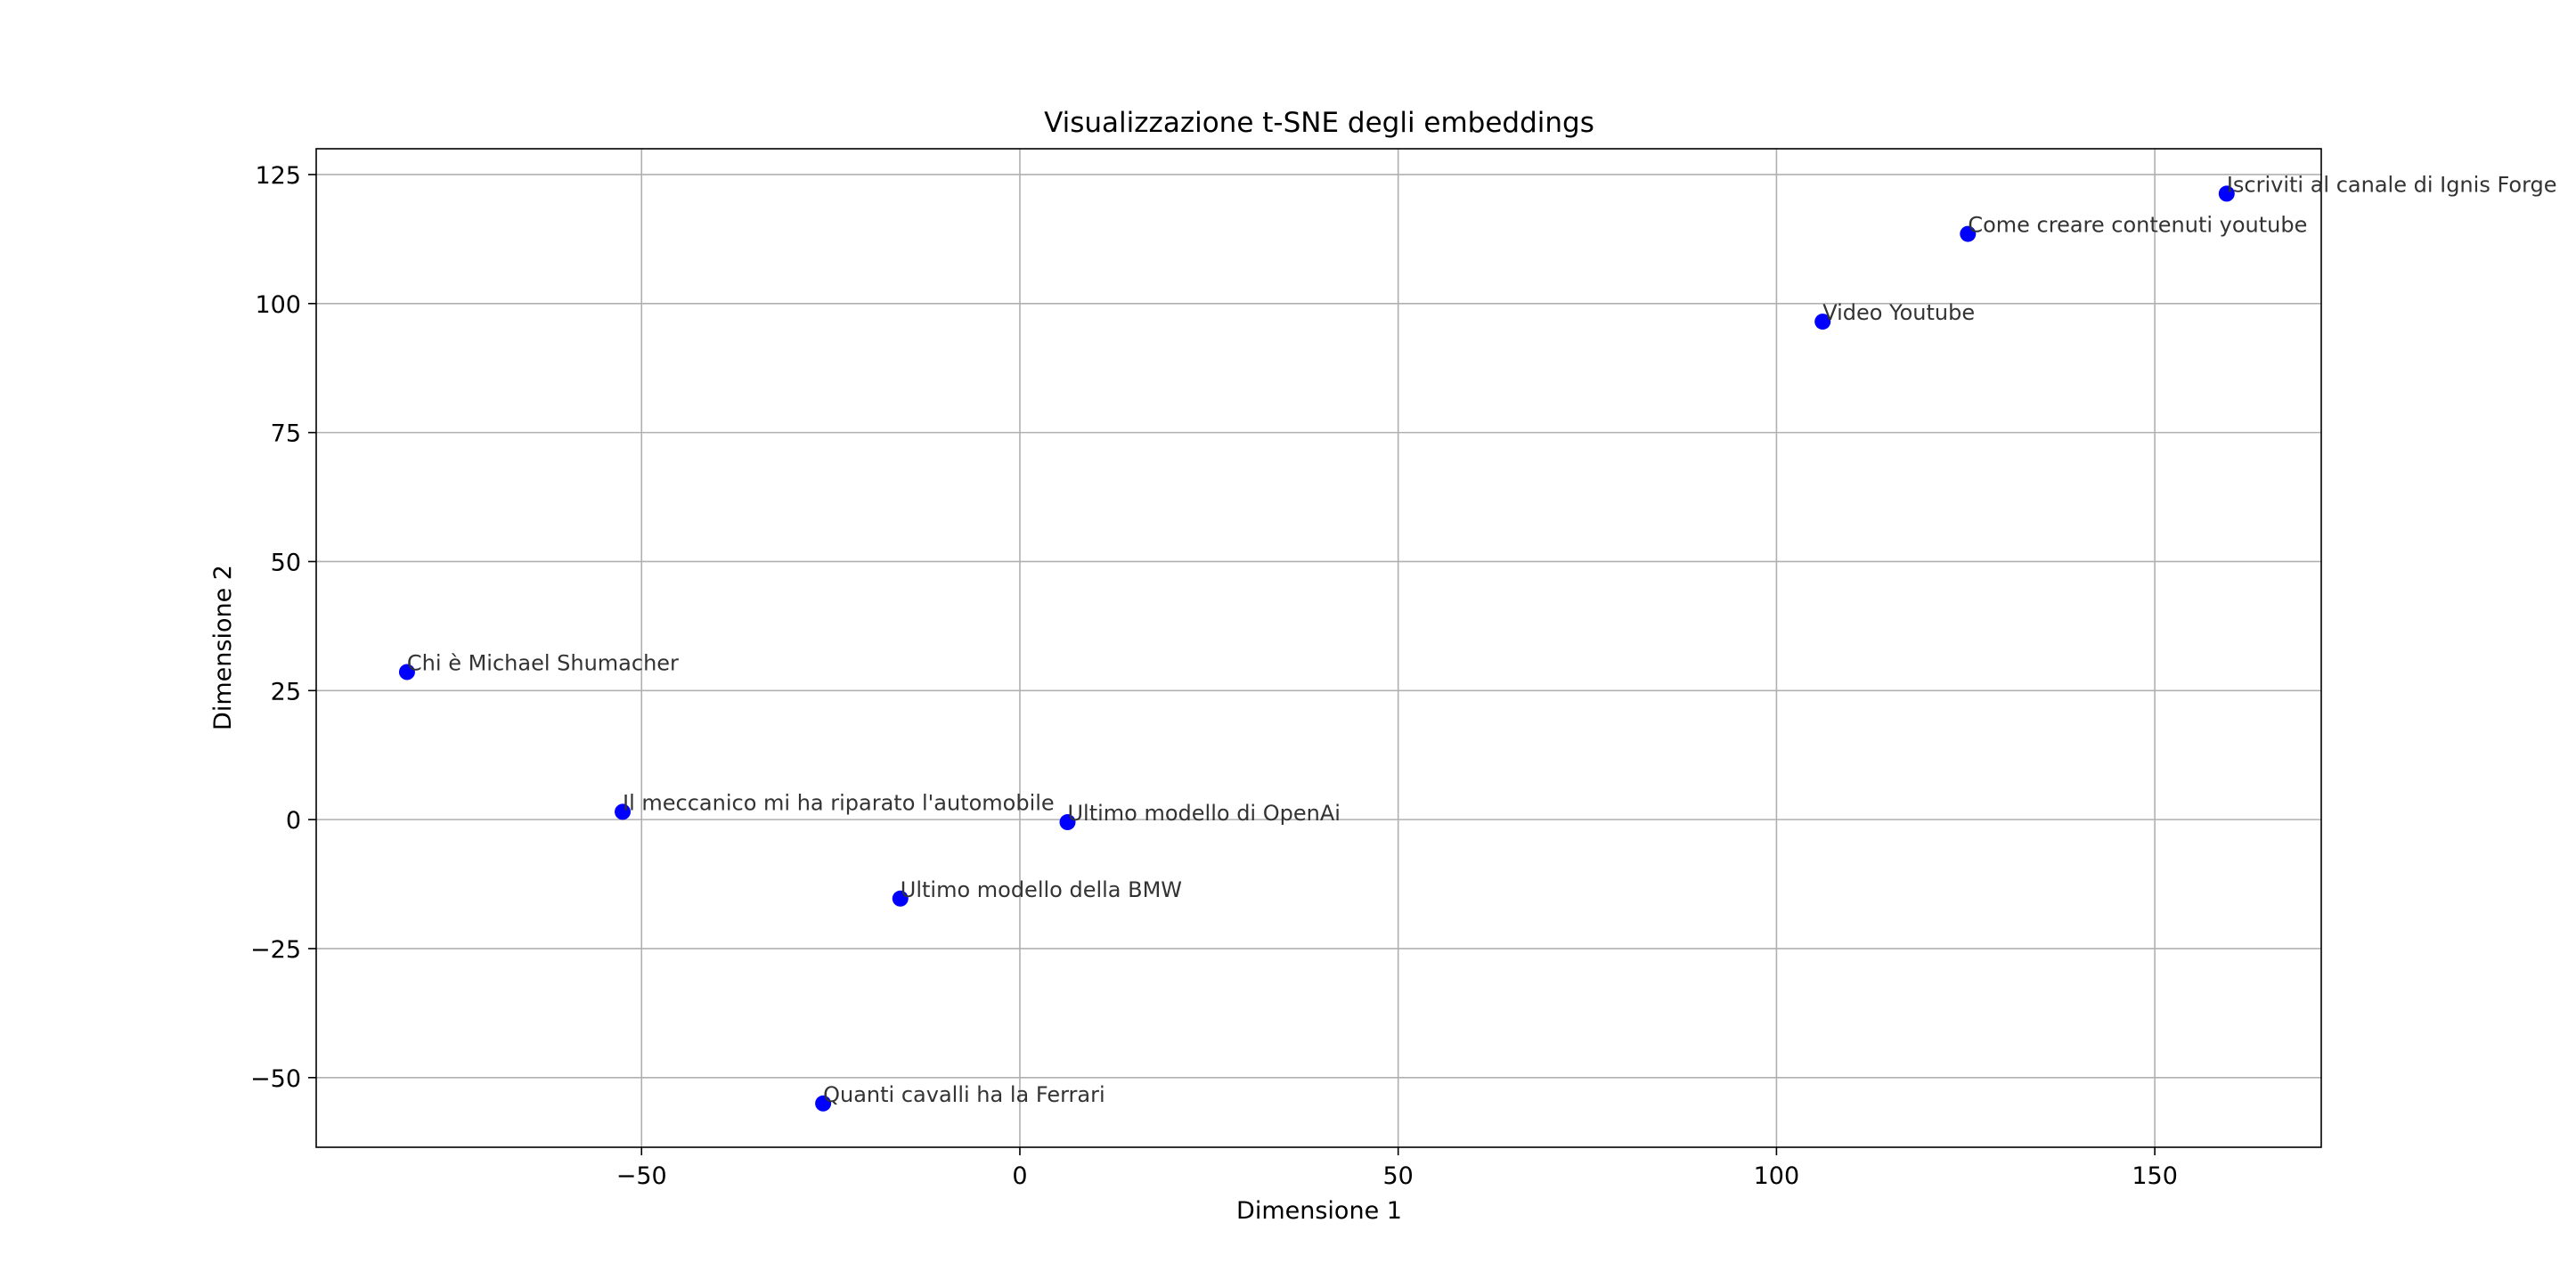  What do you see at coordinates (278, 305) in the screenshot?
I see `y-tick-label: 100` at bounding box center [278, 305].